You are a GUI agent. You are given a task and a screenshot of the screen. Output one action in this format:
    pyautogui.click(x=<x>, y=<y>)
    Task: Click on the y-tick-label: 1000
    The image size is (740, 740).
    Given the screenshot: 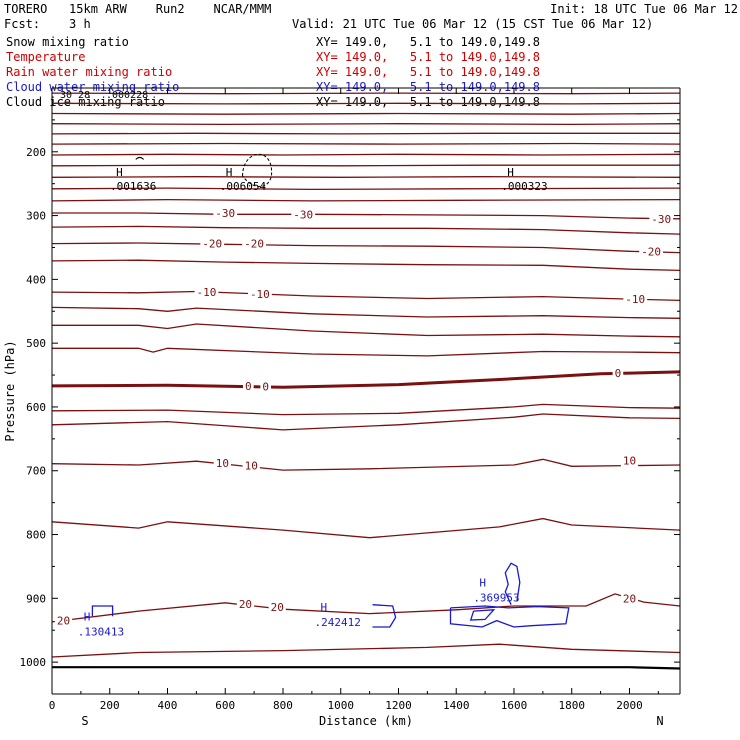 What is the action you would take?
    pyautogui.click(x=33, y=662)
    